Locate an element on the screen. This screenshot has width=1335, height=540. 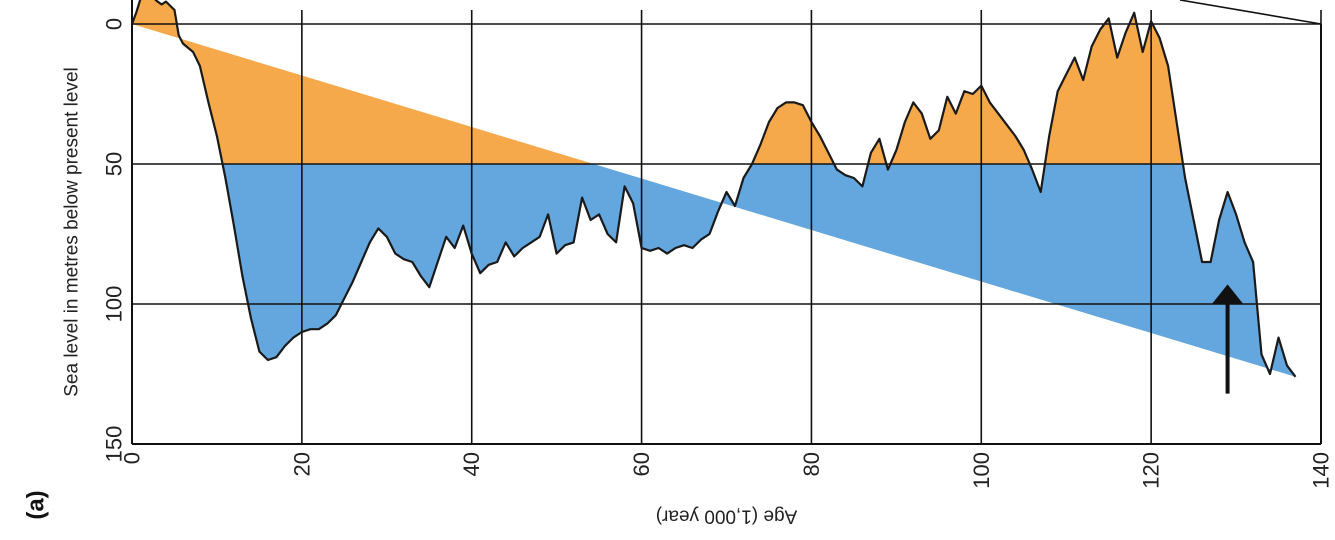
y-axis-title: Sea level in metres below present level is located at coordinates (72, 232).